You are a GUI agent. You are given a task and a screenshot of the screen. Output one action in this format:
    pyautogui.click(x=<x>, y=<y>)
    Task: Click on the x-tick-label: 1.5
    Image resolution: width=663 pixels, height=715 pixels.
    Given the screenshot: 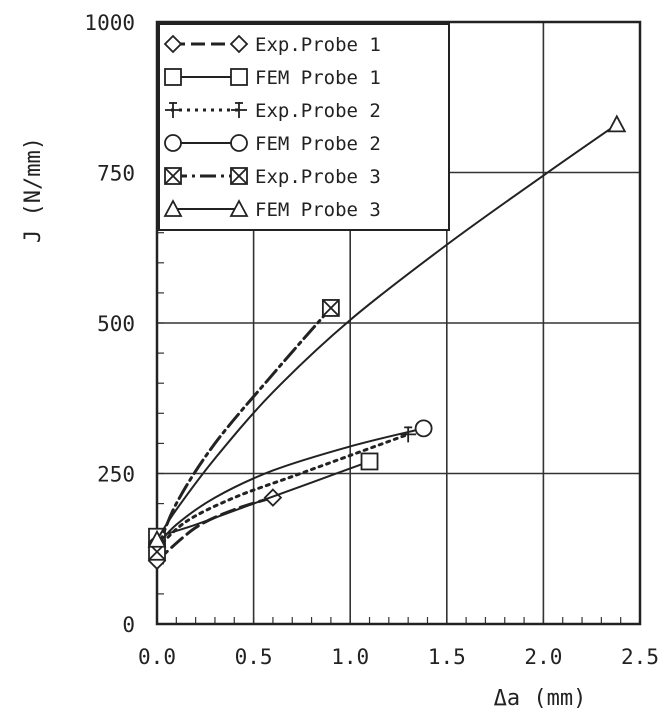 What is the action you would take?
    pyautogui.click(x=447, y=657)
    